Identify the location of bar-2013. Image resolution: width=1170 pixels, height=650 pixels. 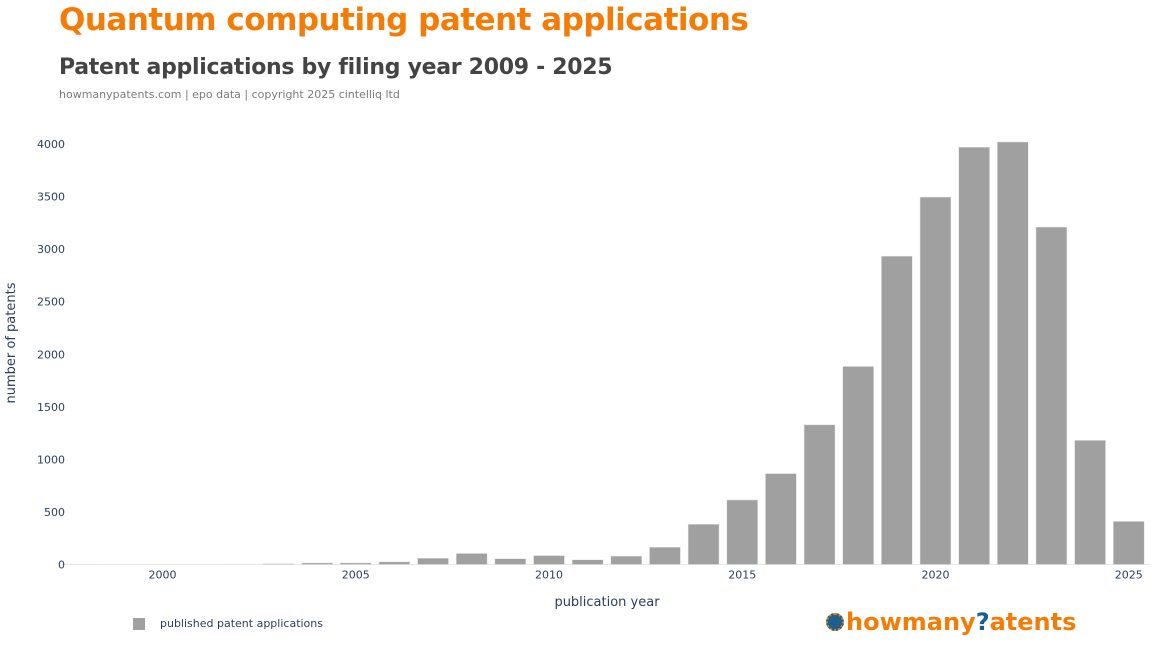
(664, 555).